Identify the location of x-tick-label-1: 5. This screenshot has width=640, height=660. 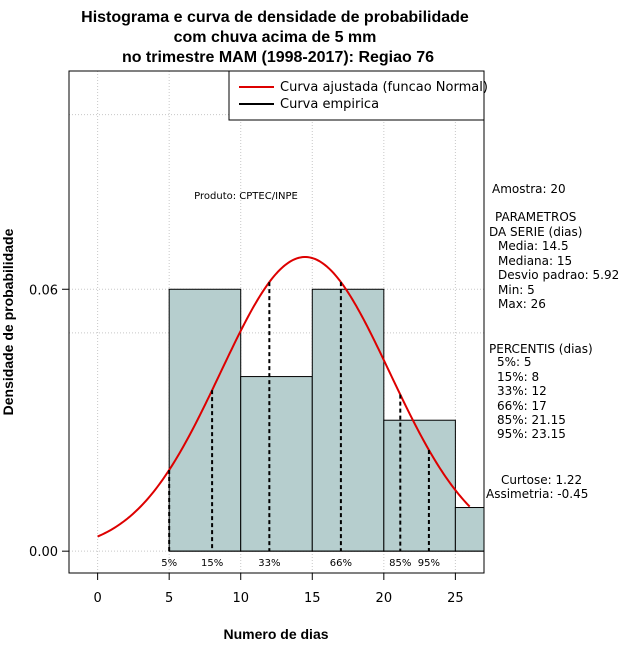
(169, 598).